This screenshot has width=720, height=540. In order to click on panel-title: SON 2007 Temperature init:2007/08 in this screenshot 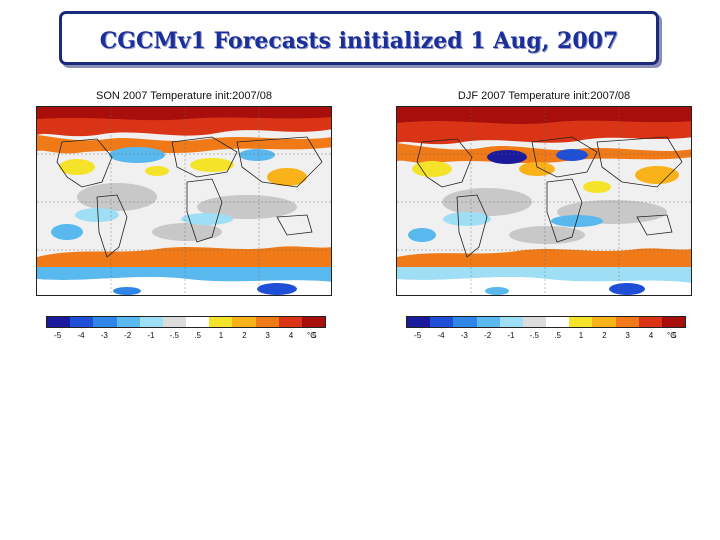, I will do `click(184, 96)`.